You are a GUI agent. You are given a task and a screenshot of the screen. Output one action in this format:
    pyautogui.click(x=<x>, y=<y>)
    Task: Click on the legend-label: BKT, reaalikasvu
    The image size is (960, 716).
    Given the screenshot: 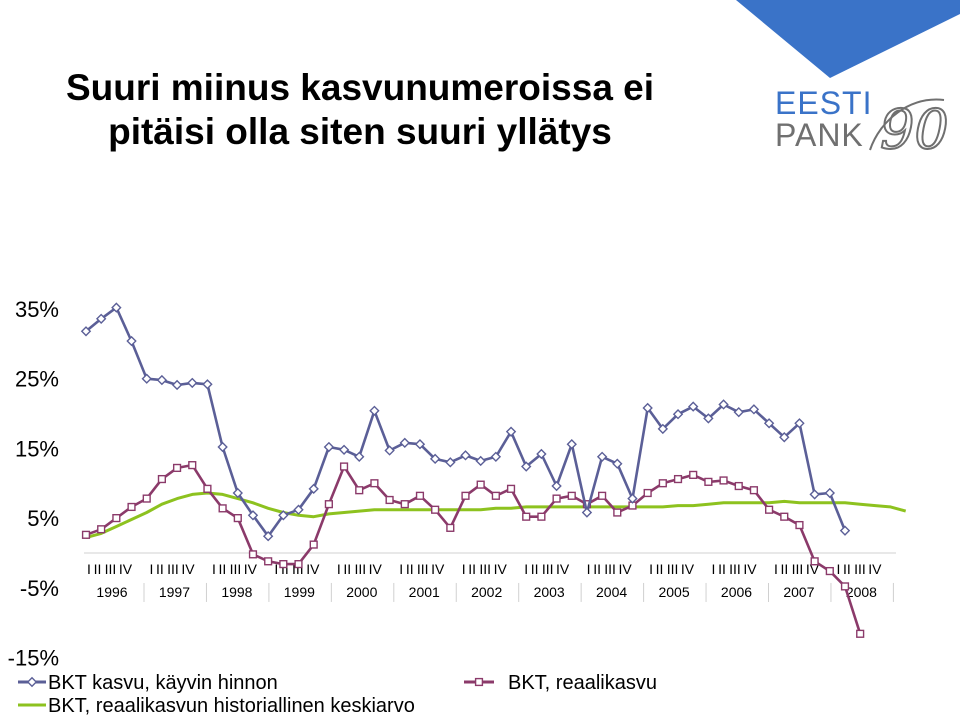 What is the action you would take?
    pyautogui.click(x=582, y=683)
    